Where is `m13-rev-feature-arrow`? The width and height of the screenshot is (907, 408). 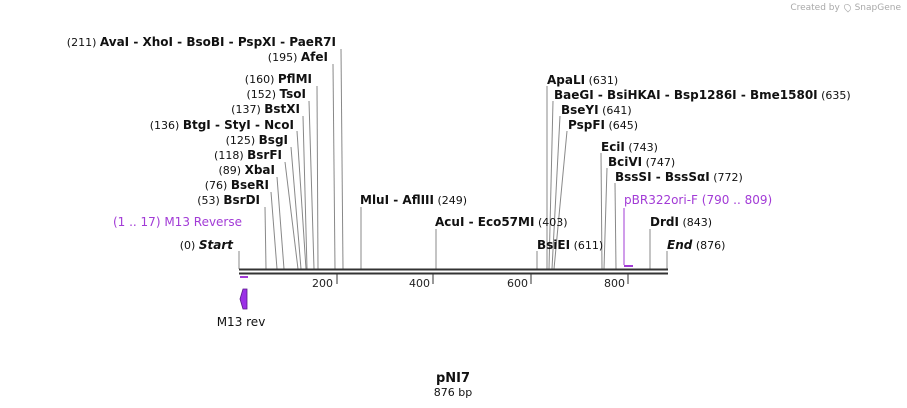 m13-rev-feature-arrow is located at coordinates (243, 299).